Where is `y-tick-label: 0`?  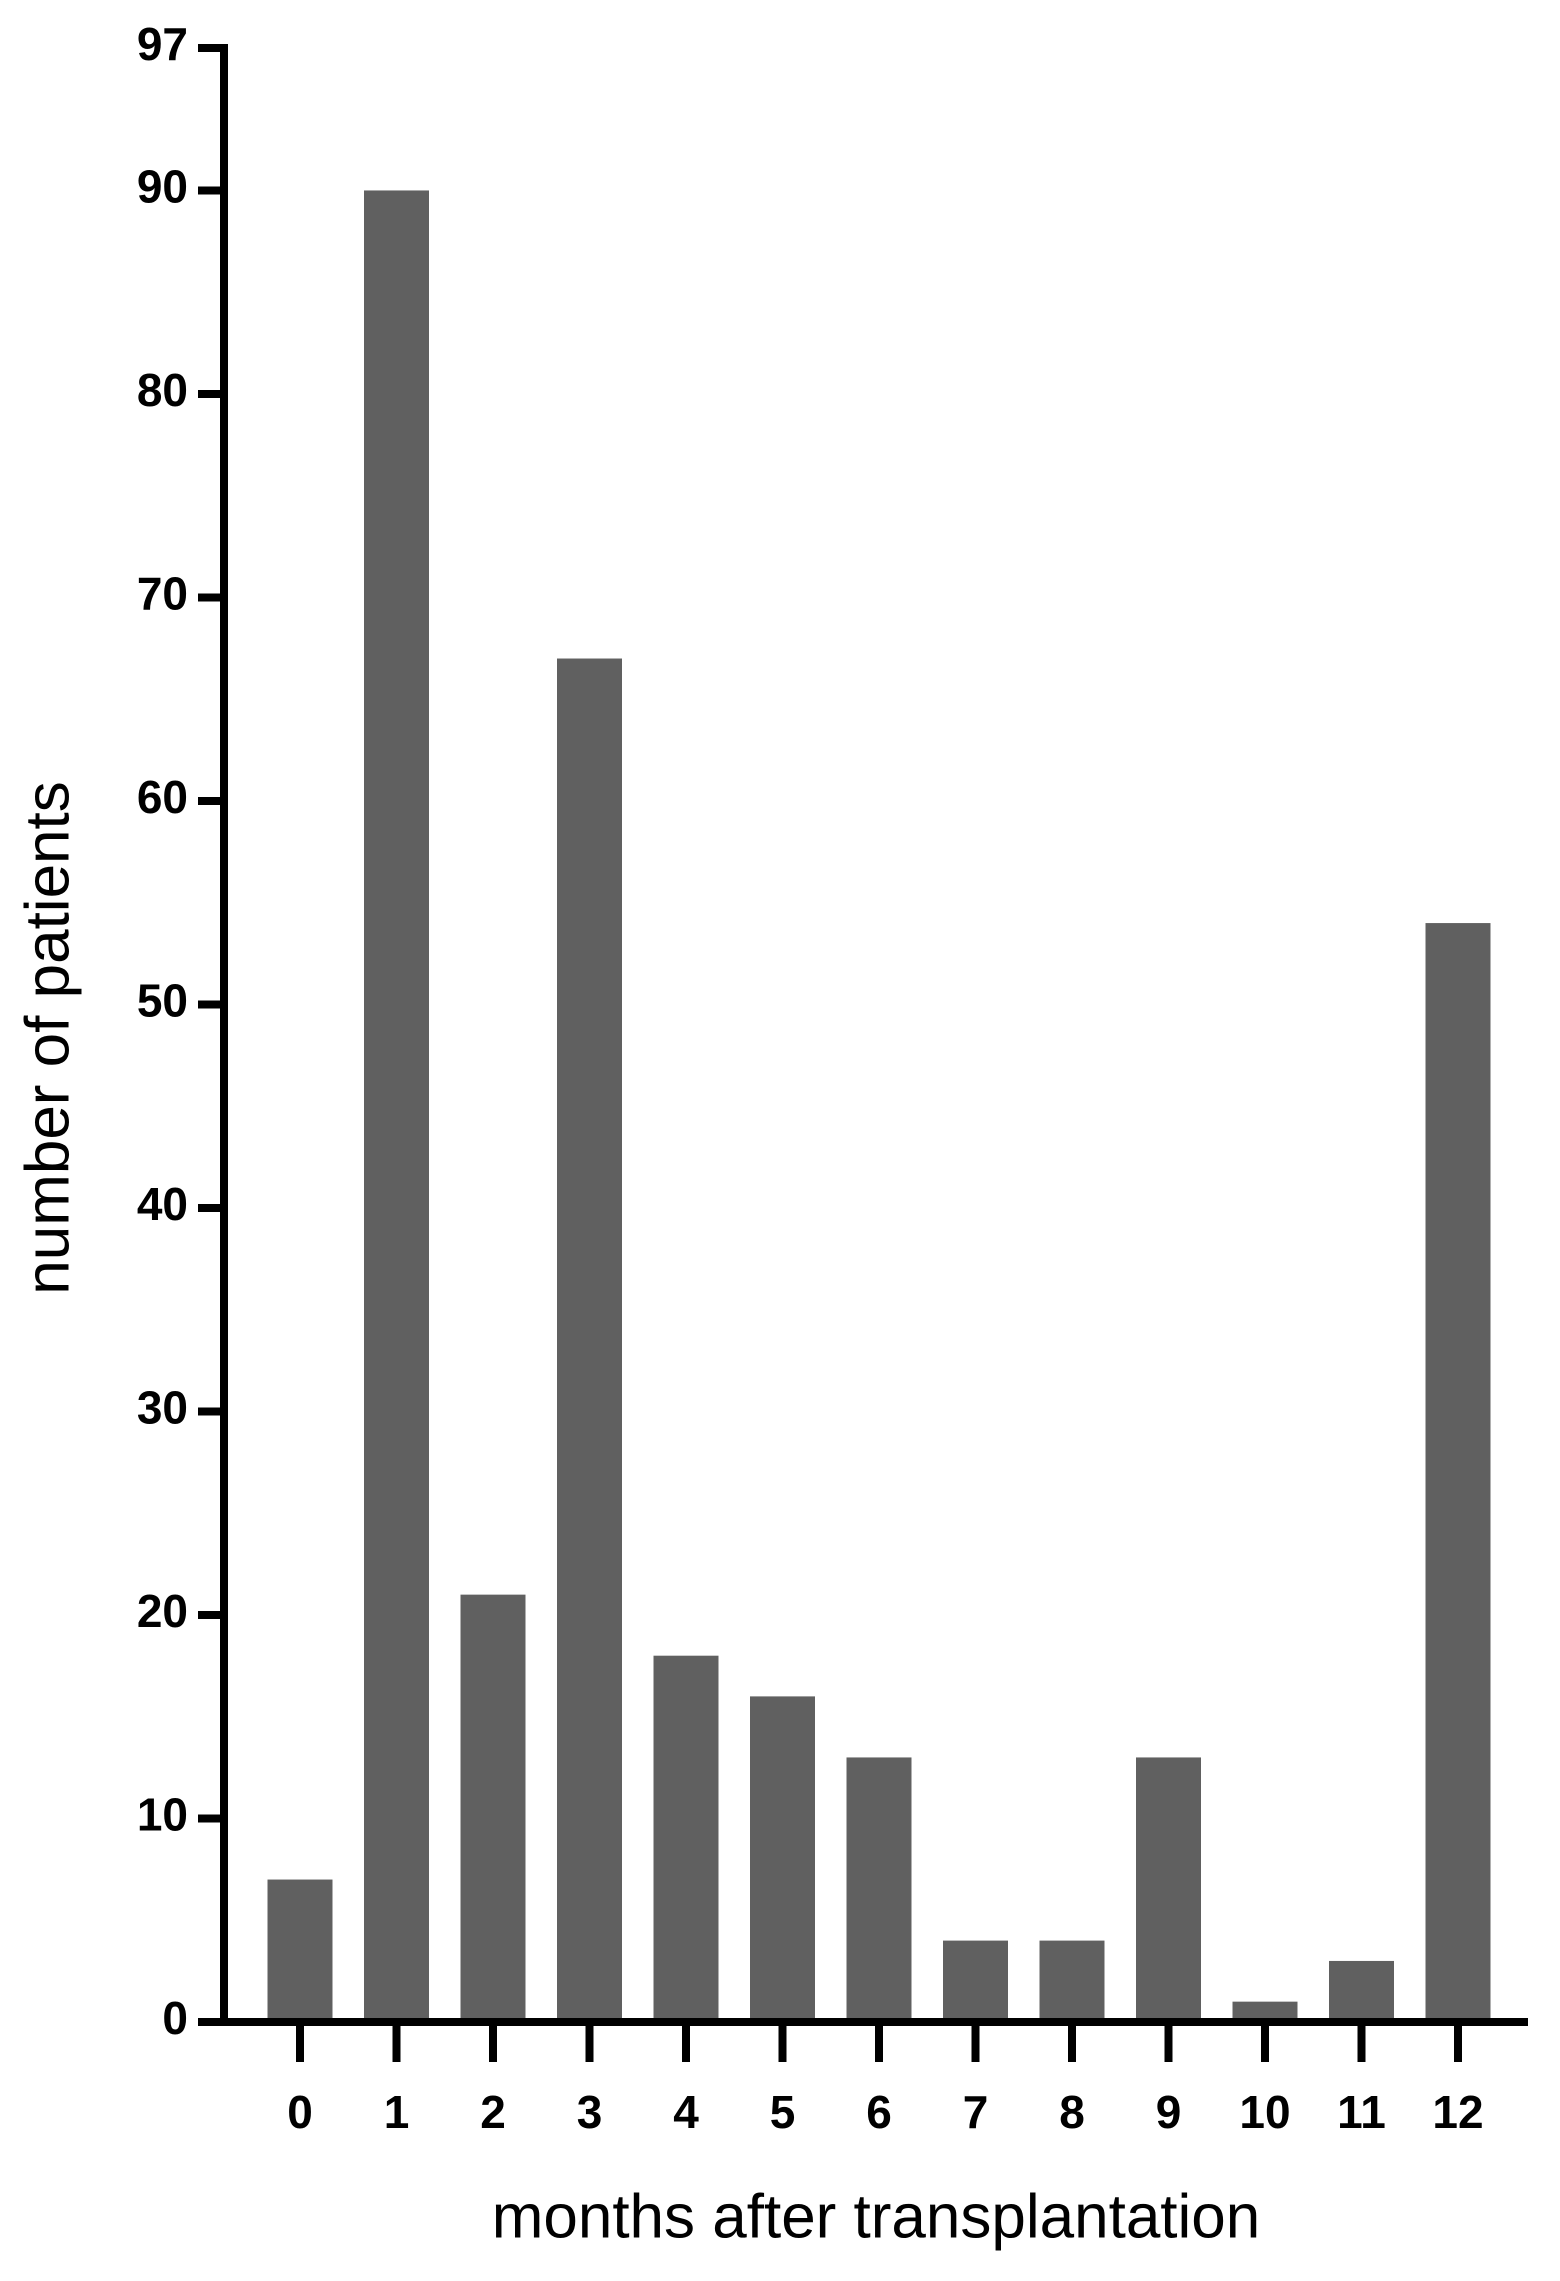
y-tick-label: 0 is located at coordinates (175, 2018).